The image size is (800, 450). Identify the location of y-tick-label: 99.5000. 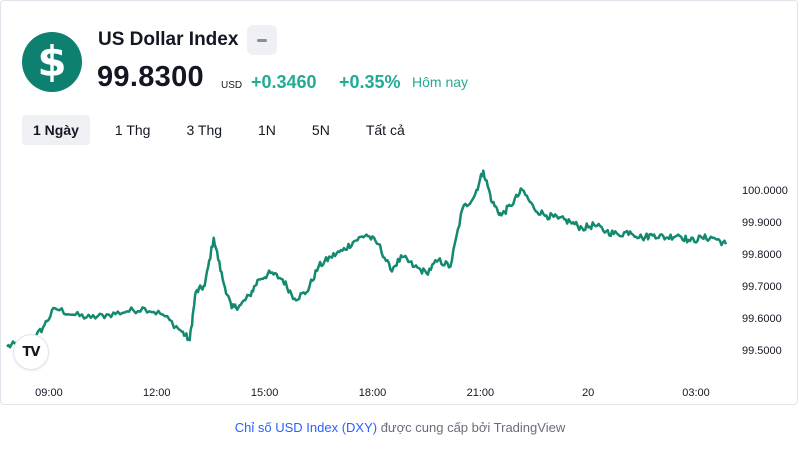
(762, 351).